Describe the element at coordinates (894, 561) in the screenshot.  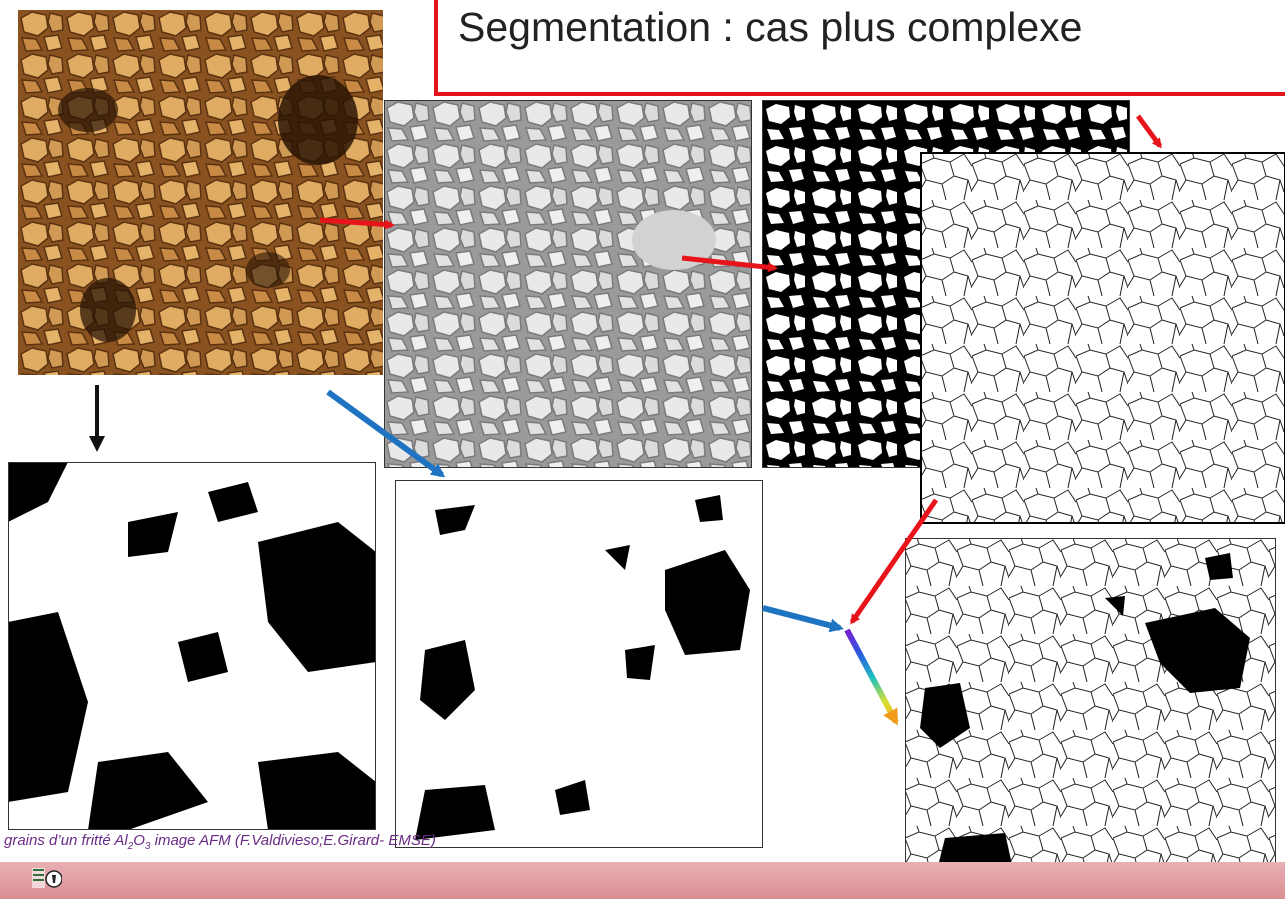
I see `red-arrow-network-to-merge` at that location.